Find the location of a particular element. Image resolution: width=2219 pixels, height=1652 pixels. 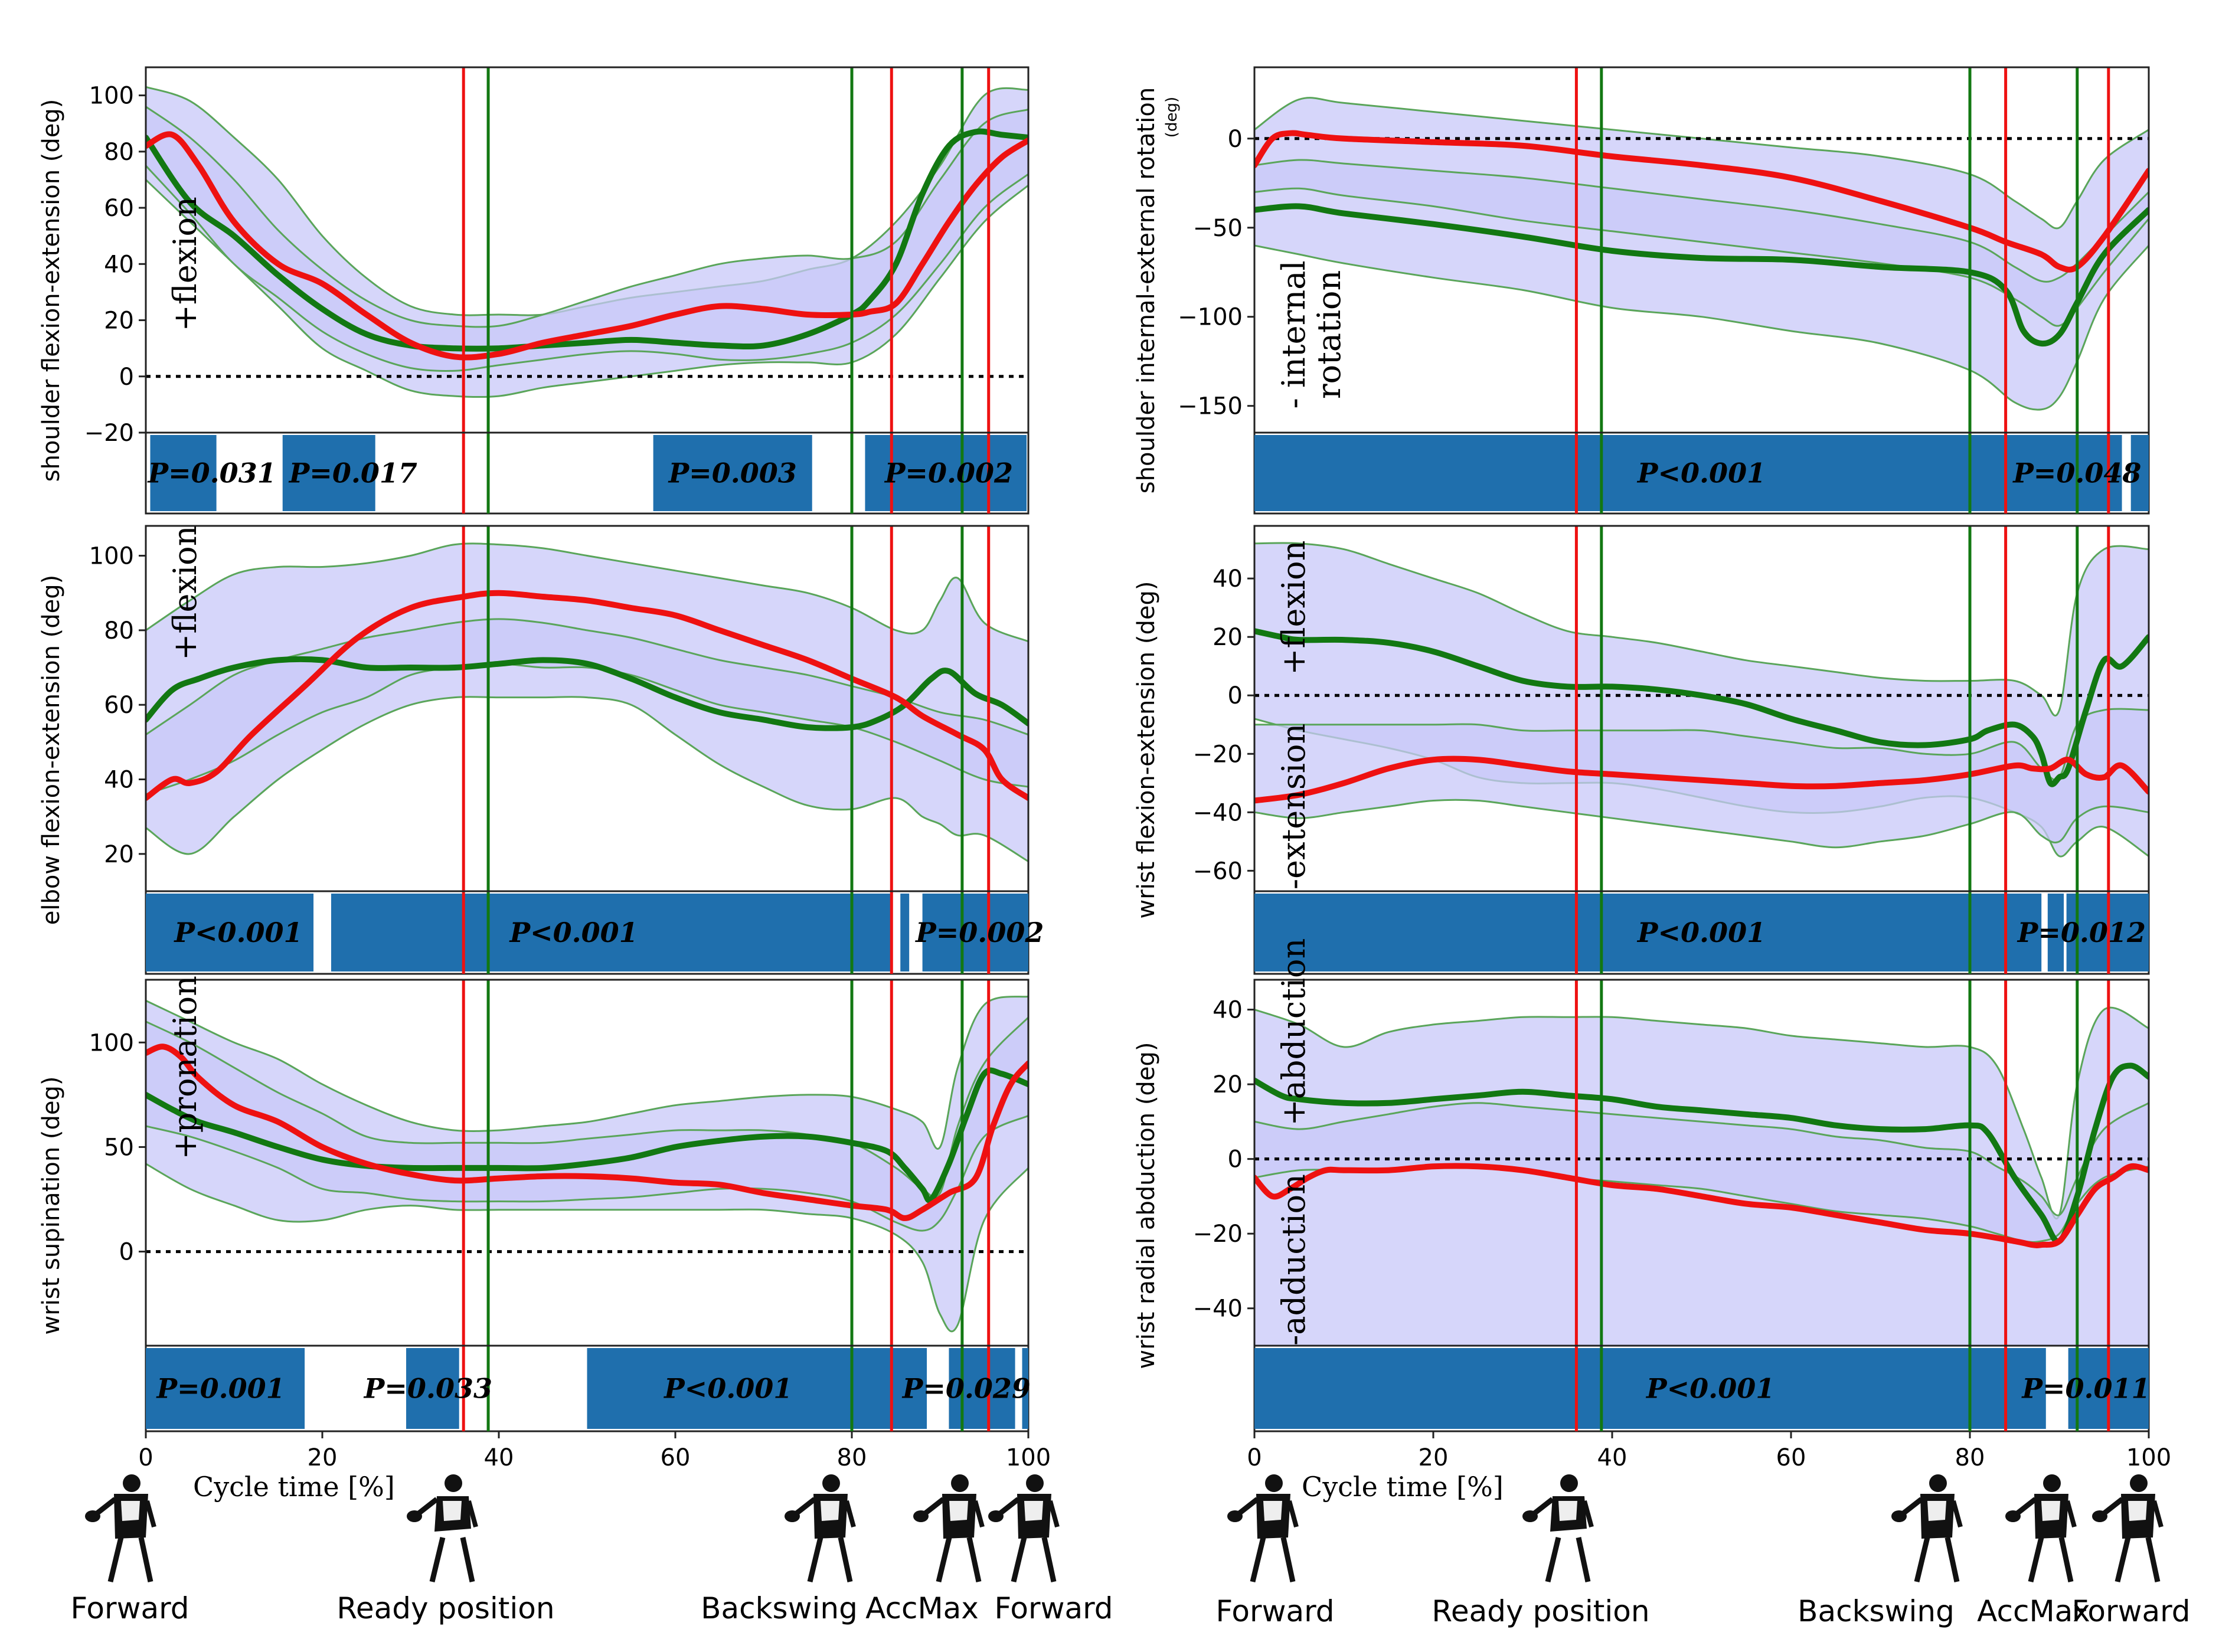

phase-label: Backswing is located at coordinates (779, 1608).